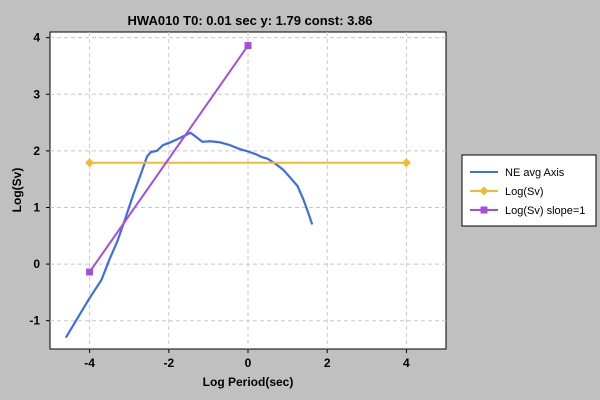 Image resolution: width=600 pixels, height=400 pixels. I want to click on legend: NE avg Axis Log(Sv) Log(Sv) slope=1, so click(529, 190).